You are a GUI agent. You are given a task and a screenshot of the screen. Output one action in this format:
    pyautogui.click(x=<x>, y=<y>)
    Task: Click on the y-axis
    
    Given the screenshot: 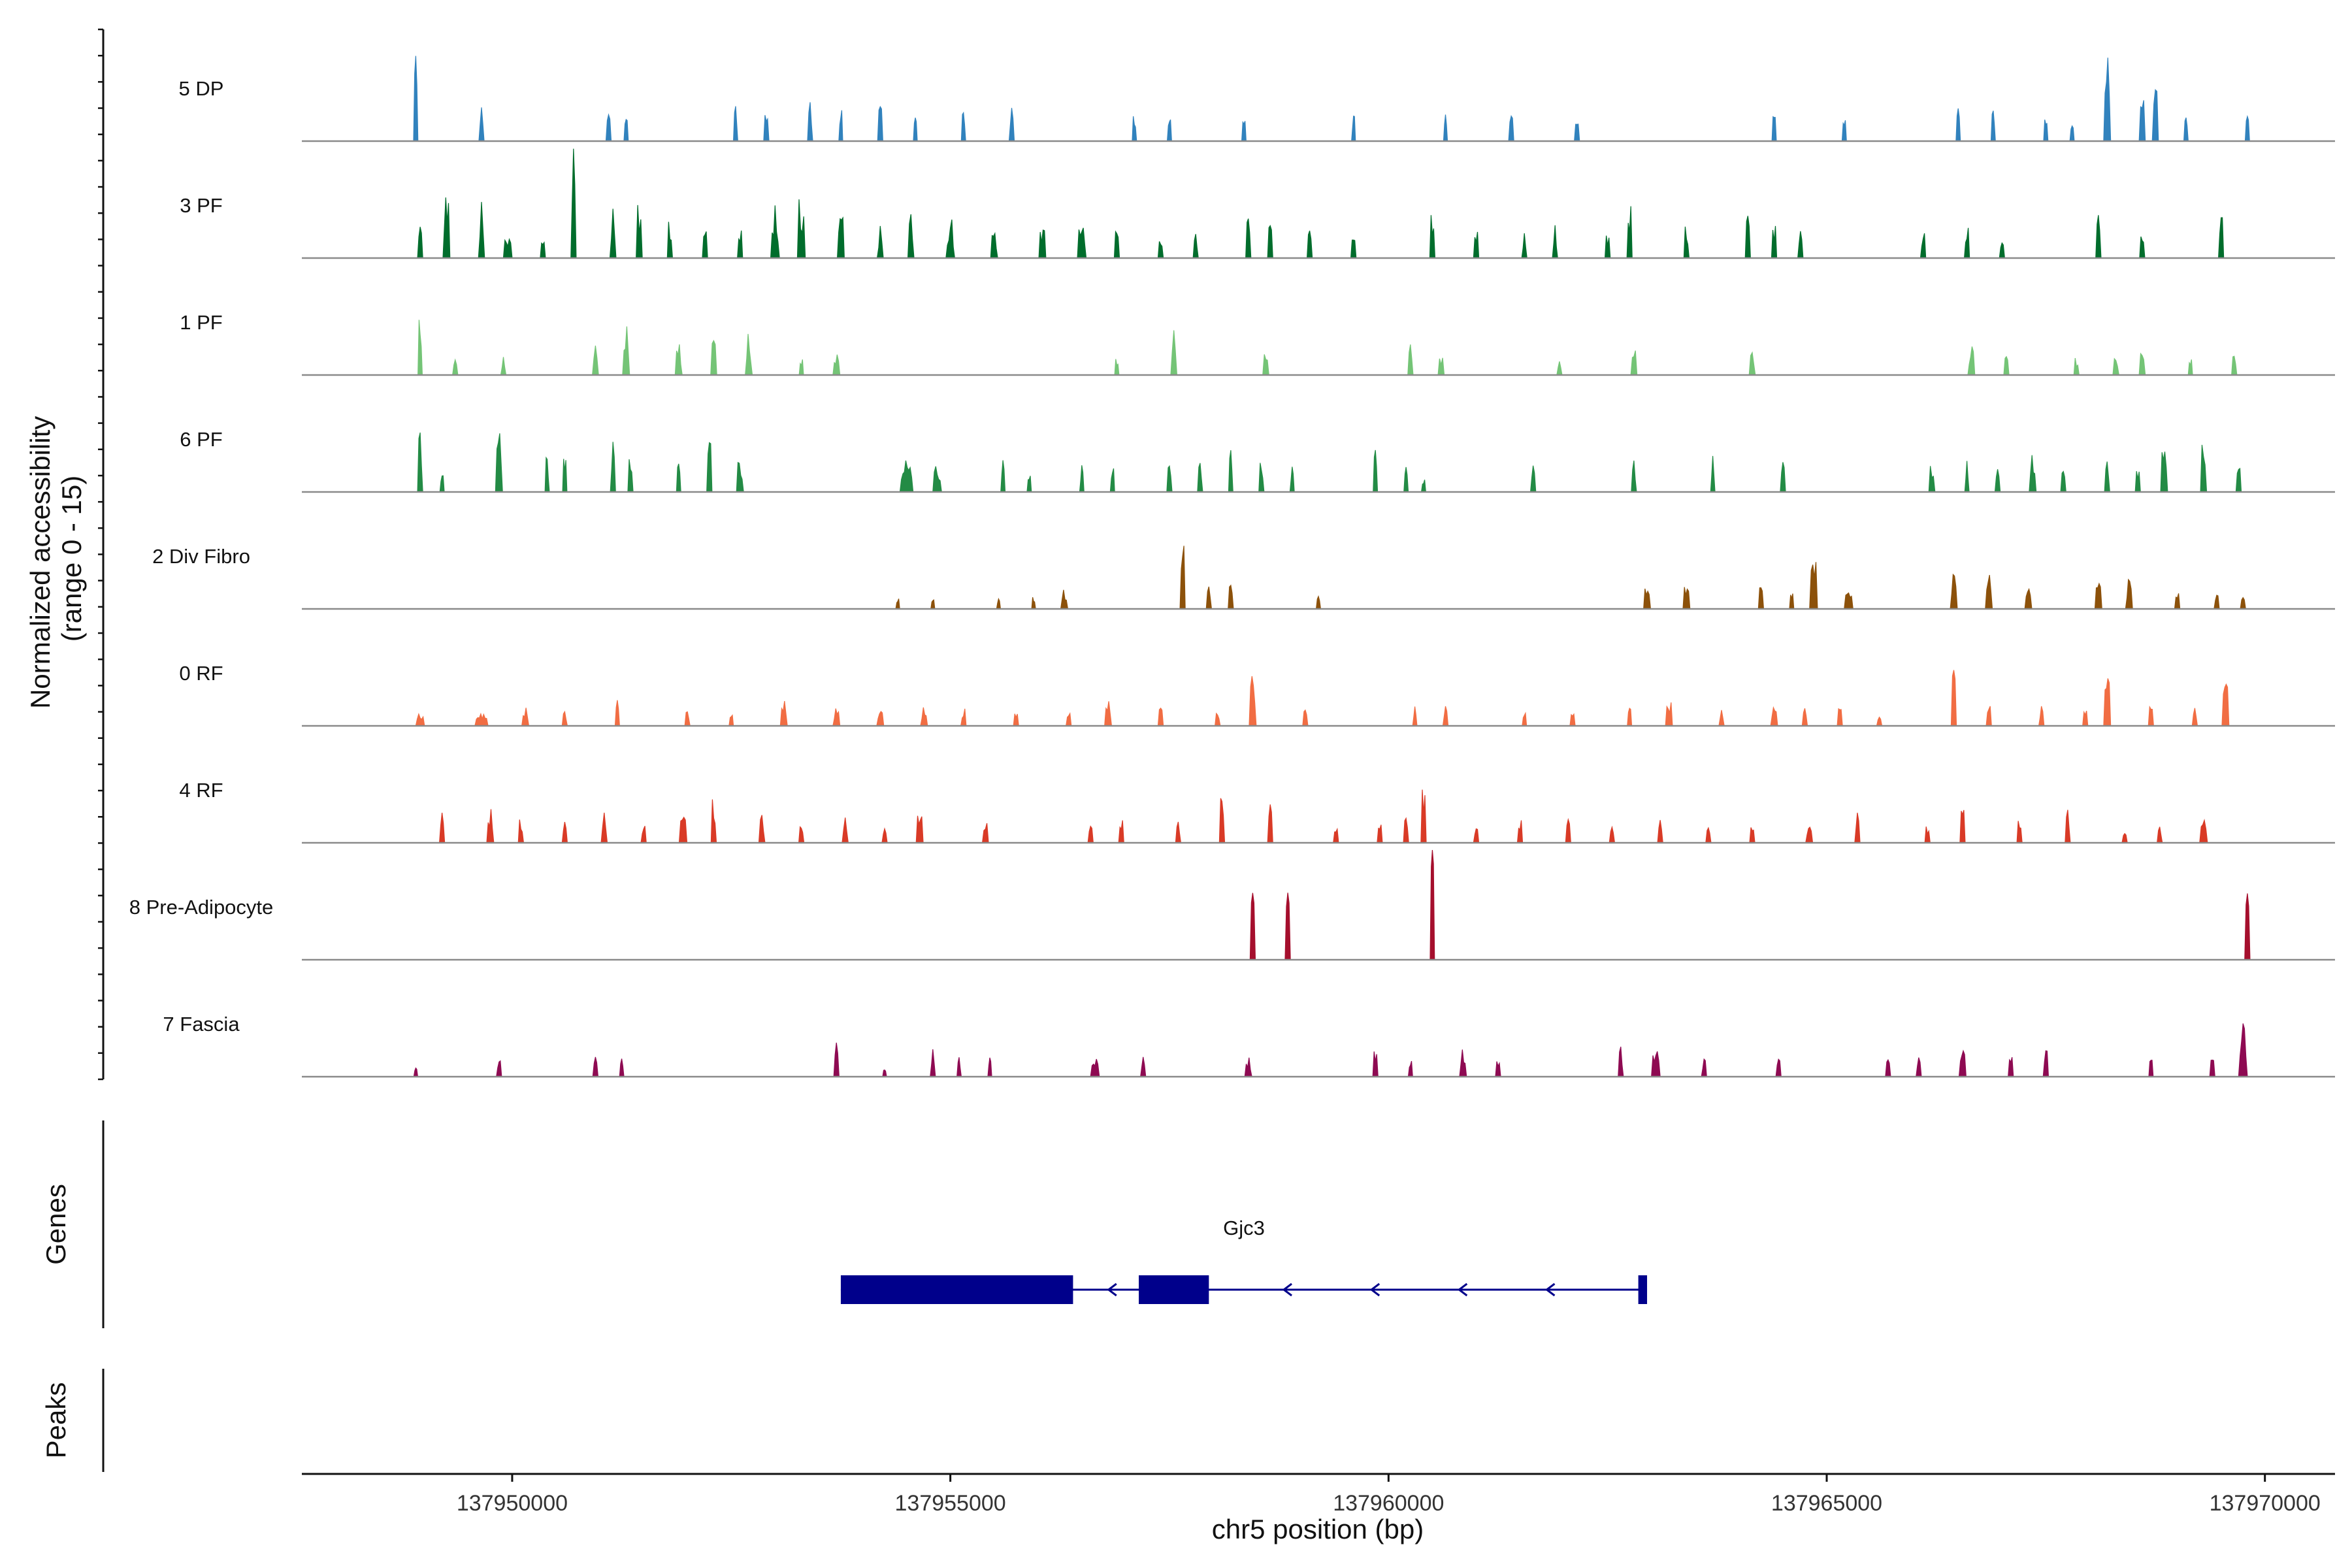 What is the action you would take?
    pyautogui.click(x=101, y=554)
    